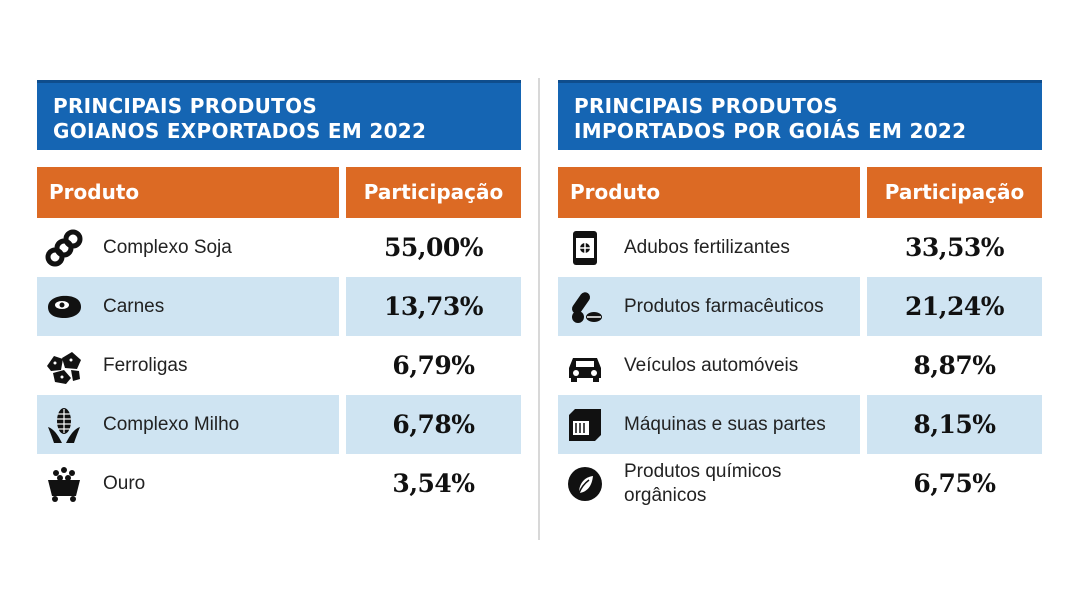 This screenshot has width=1080, height=600. What do you see at coordinates (954, 424) in the screenshot?
I see `product-share: 8,15%` at bounding box center [954, 424].